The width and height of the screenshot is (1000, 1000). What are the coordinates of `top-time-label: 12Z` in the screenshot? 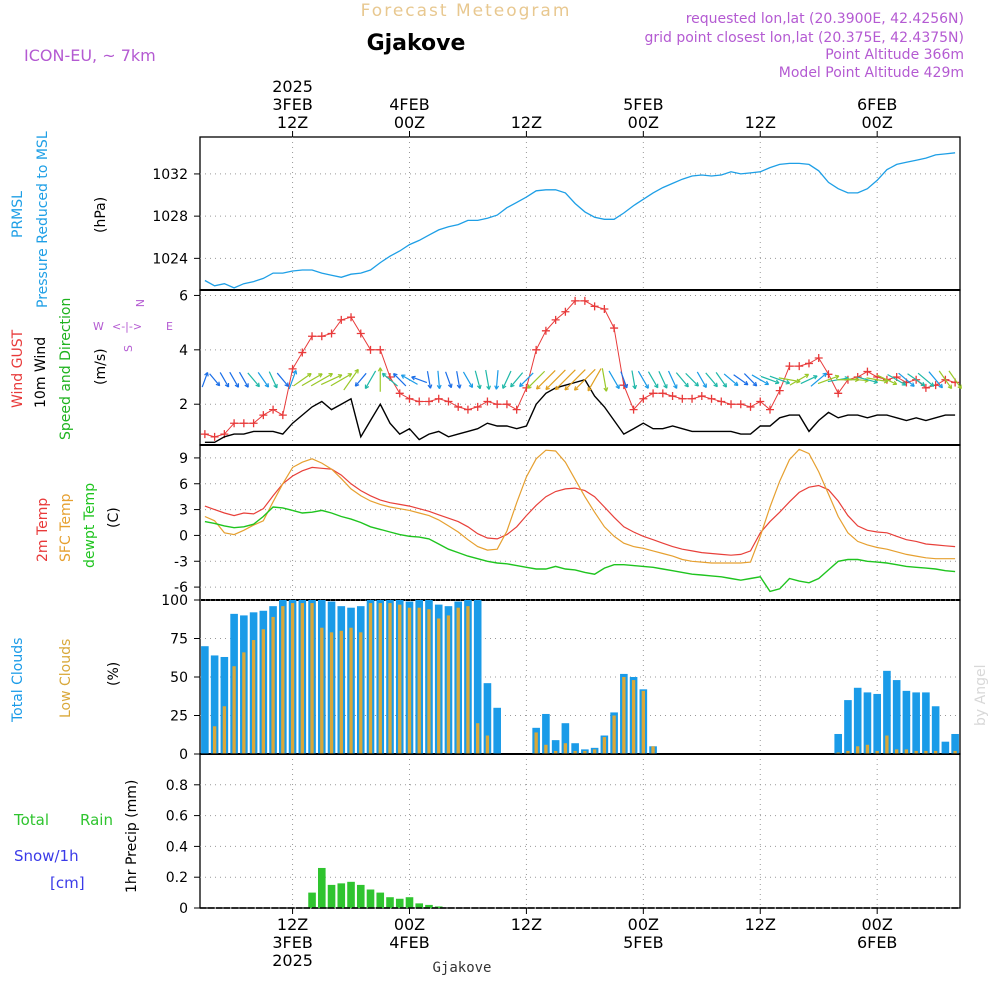 It's located at (526, 122).